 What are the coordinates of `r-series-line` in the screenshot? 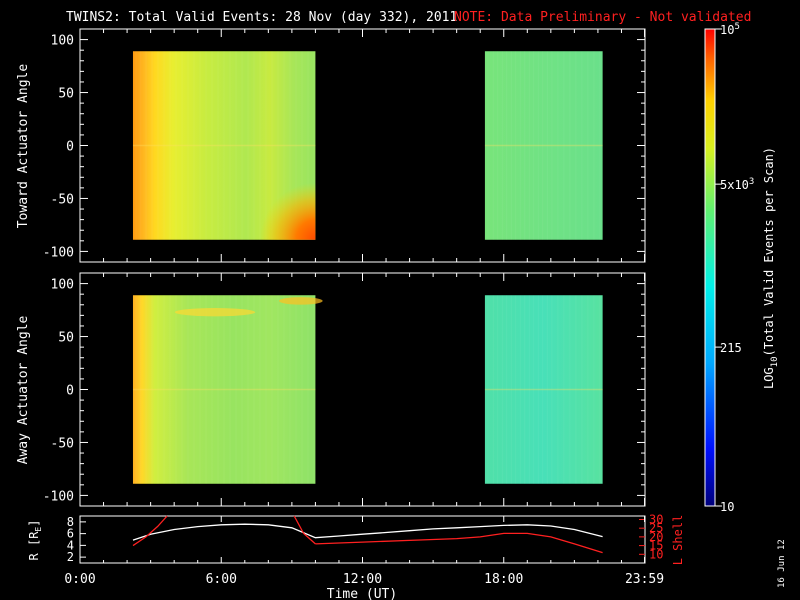 It's located at (367, 532).